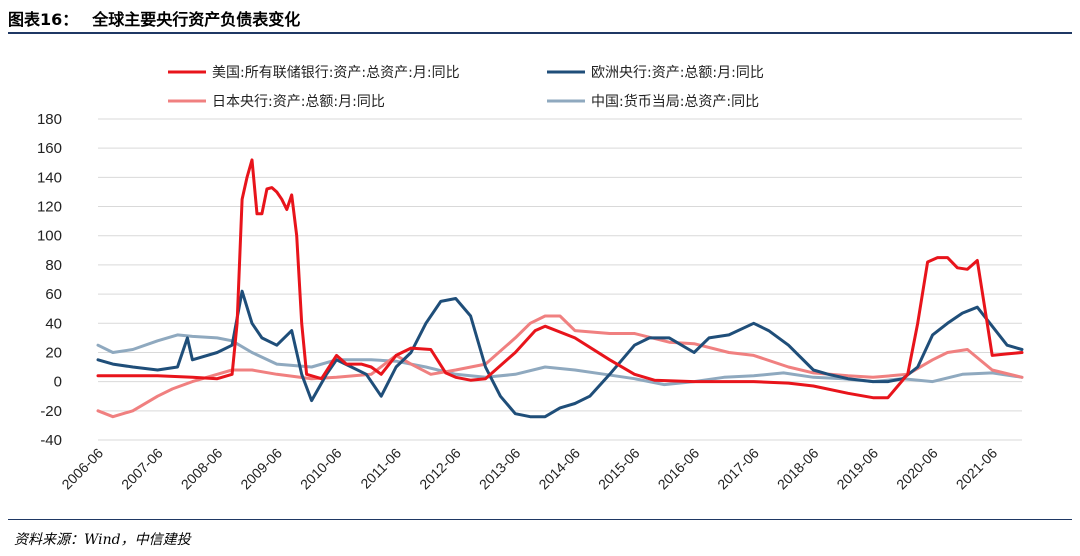 This screenshot has height=556, width=1080. What do you see at coordinates (202, 469) in the screenshot?
I see `x-tick-label: 2008-06` at bounding box center [202, 469].